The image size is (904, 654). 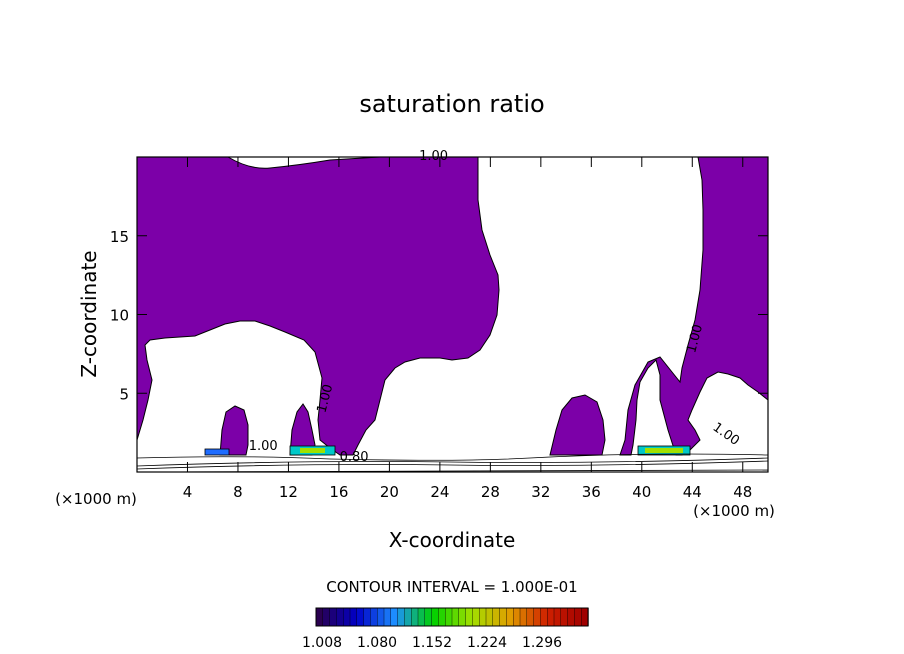 What do you see at coordinates (89, 313) in the screenshot?
I see `y-axis-label: Z-coordinate` at bounding box center [89, 313].